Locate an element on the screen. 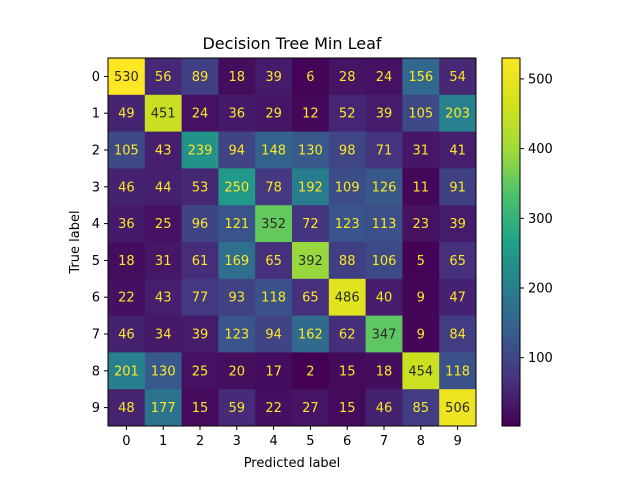 This screenshot has height=480, width=640. cell-value-label: 94 is located at coordinates (237, 151).